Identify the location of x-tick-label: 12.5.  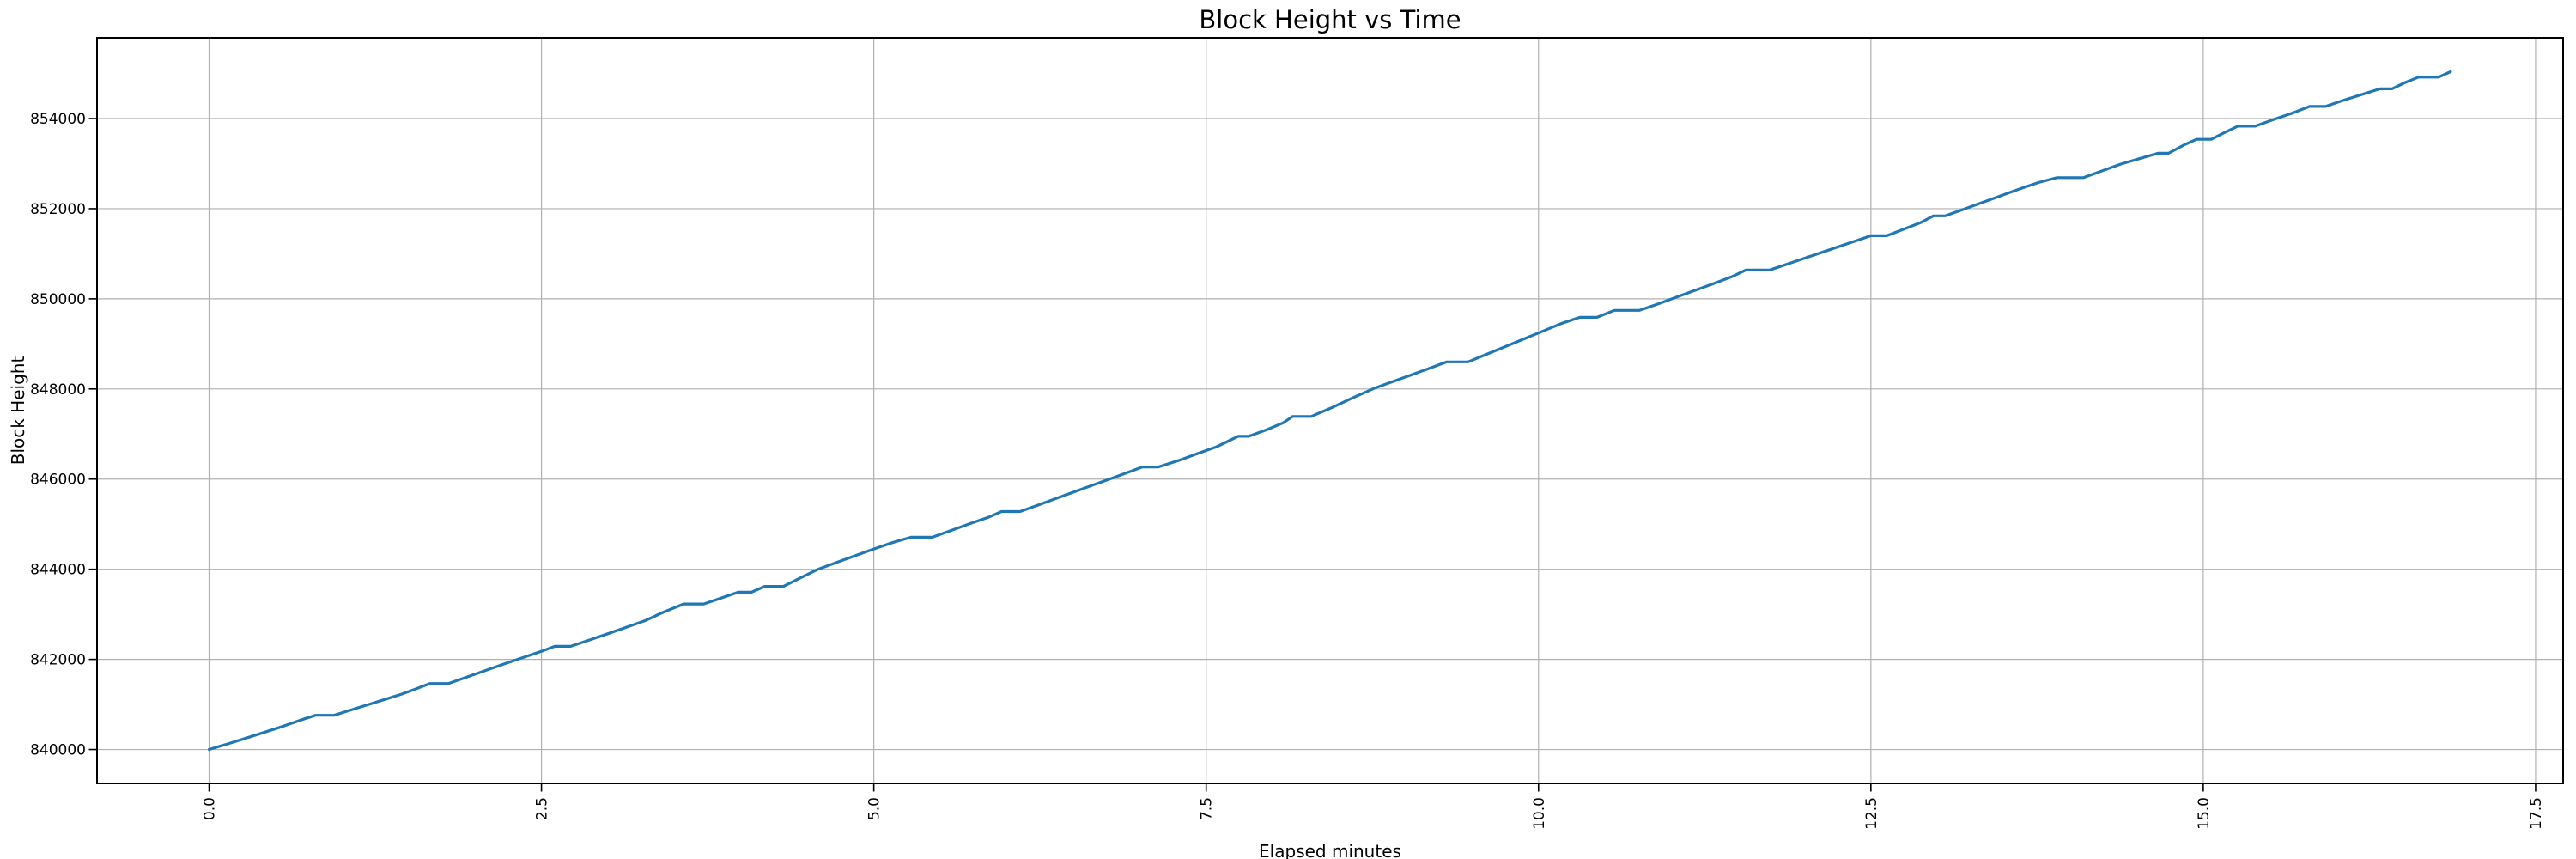
(1872, 814).